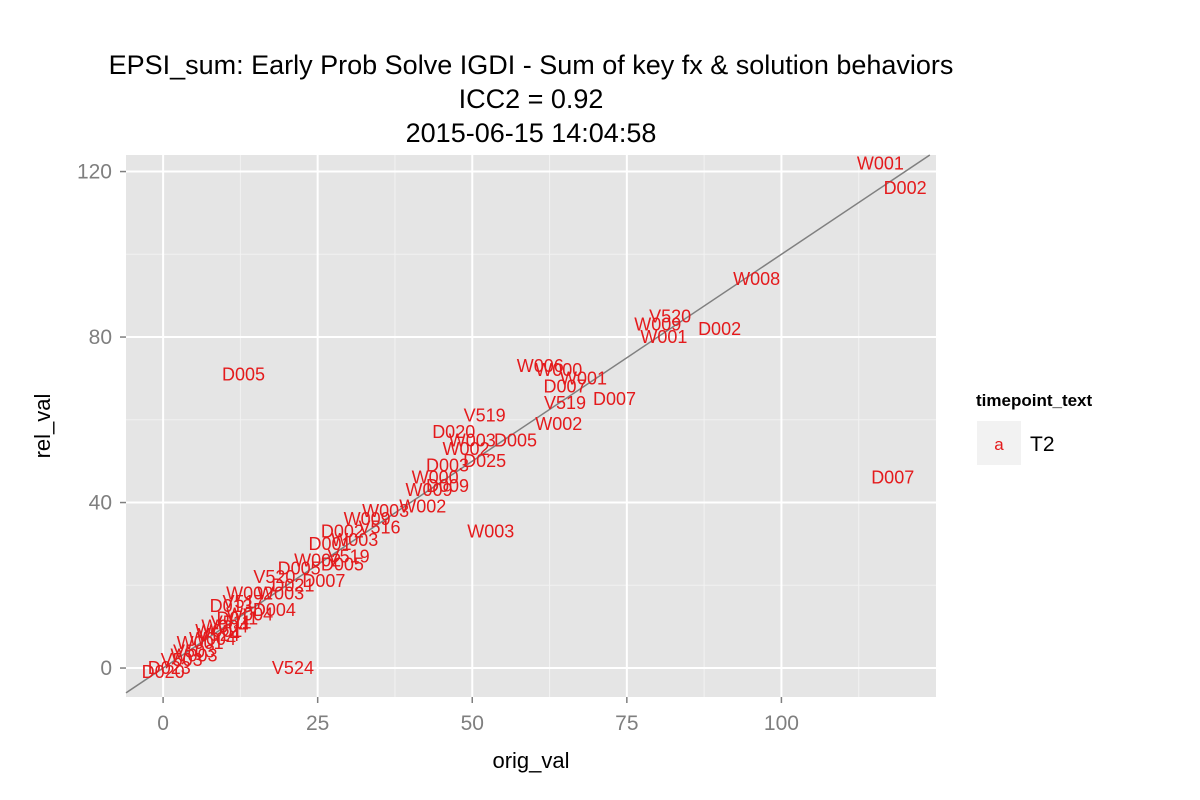 Image resolution: width=1200 pixels, height=800 pixels. What do you see at coordinates (94, 172) in the screenshot?
I see `y-tick-label: 120` at bounding box center [94, 172].